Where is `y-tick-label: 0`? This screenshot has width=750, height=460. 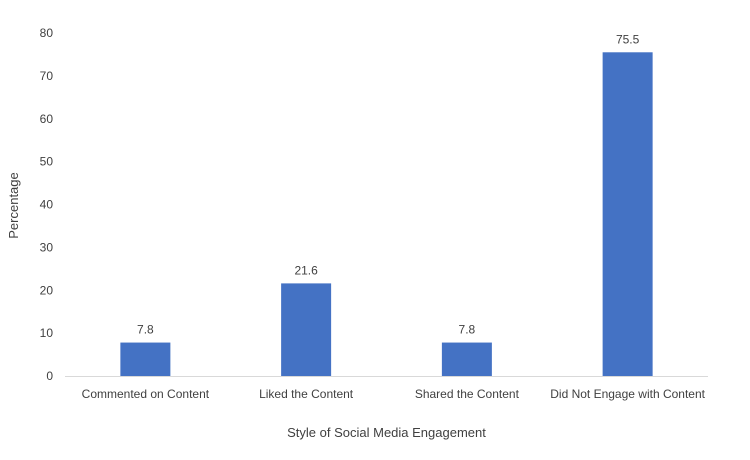 y-tick-label: 0 is located at coordinates (49, 376).